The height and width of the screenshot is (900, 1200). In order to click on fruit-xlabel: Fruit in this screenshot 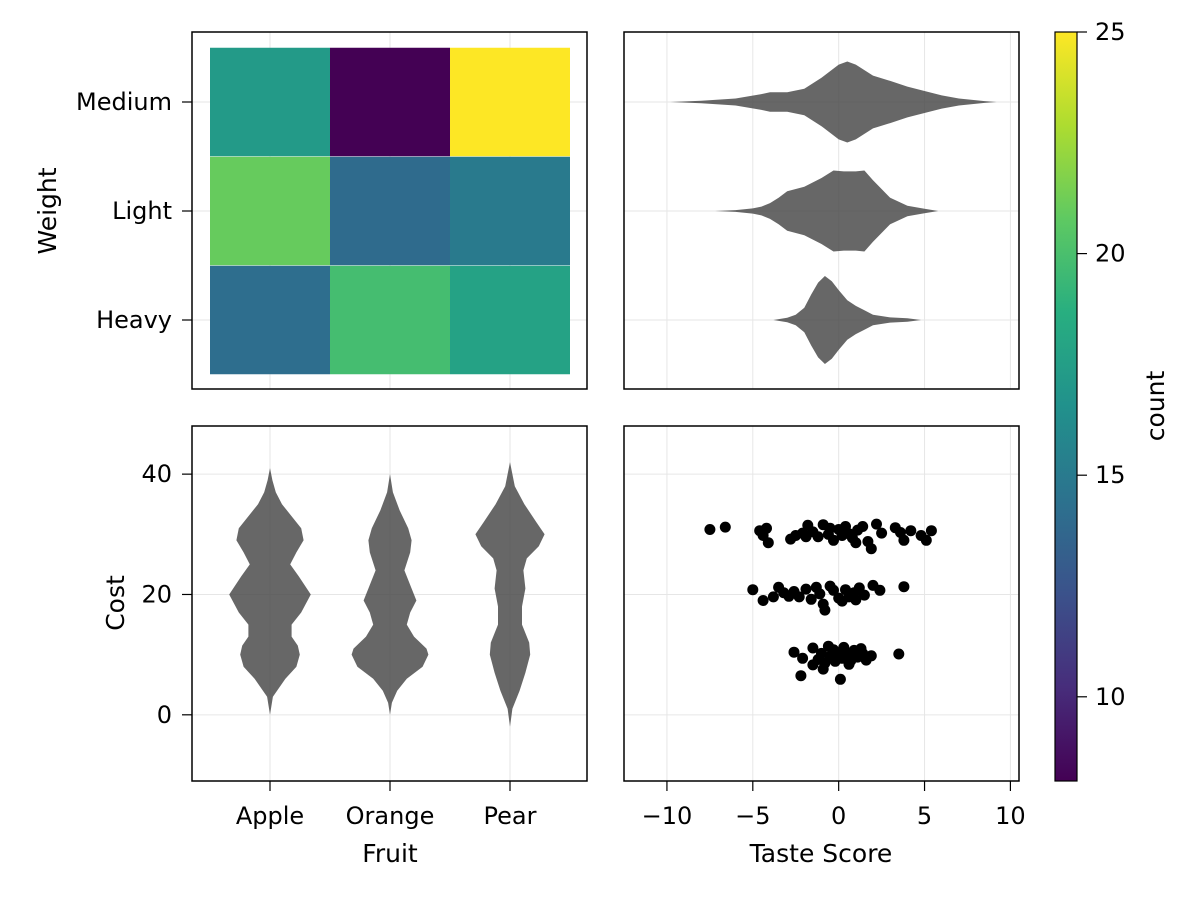, I will do `click(390, 853)`.